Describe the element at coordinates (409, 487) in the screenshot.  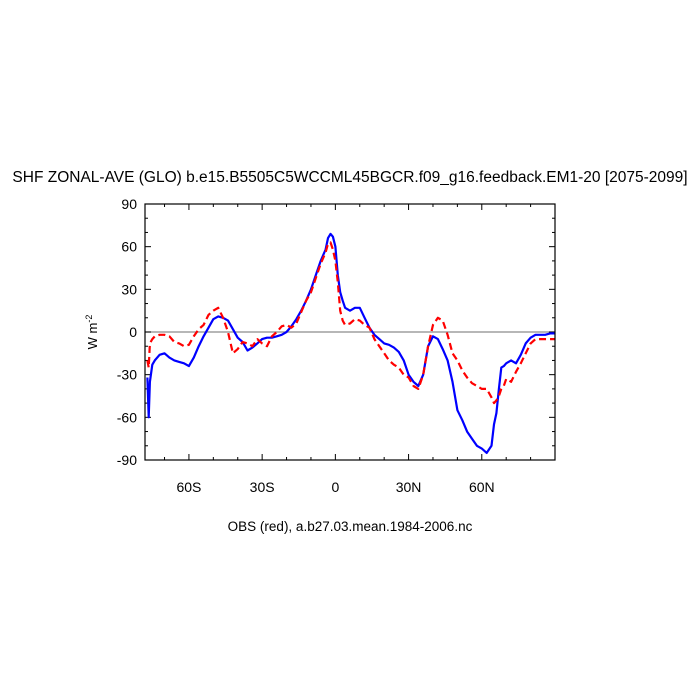
I see `x-tick-label: 30N` at that location.